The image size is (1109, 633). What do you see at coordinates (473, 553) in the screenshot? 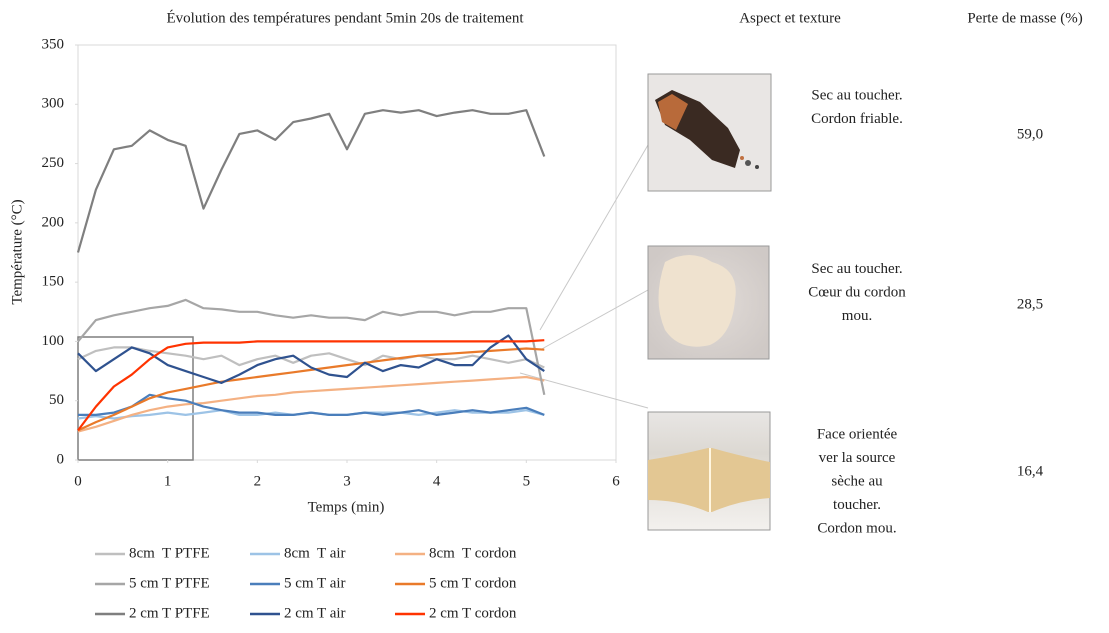
I see `legend-label: 8cm T cordon` at bounding box center [473, 553].